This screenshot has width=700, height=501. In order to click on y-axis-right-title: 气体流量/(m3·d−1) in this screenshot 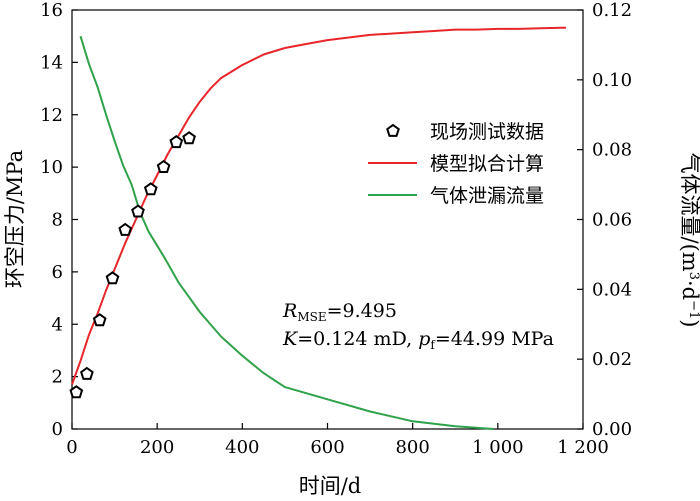, I will do `click(689, 240)`.